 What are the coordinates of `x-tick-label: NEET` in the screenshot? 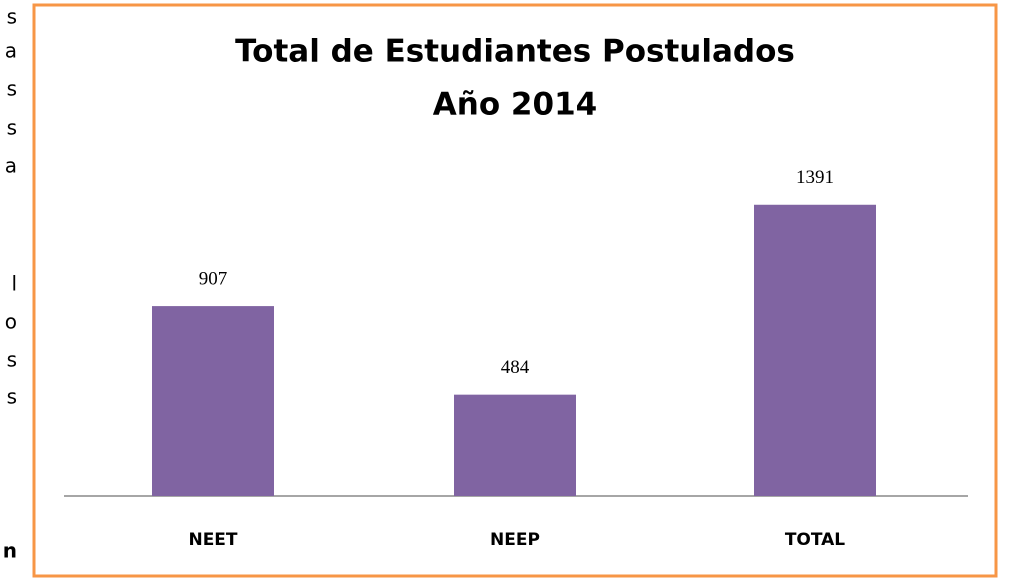 It's located at (212, 540).